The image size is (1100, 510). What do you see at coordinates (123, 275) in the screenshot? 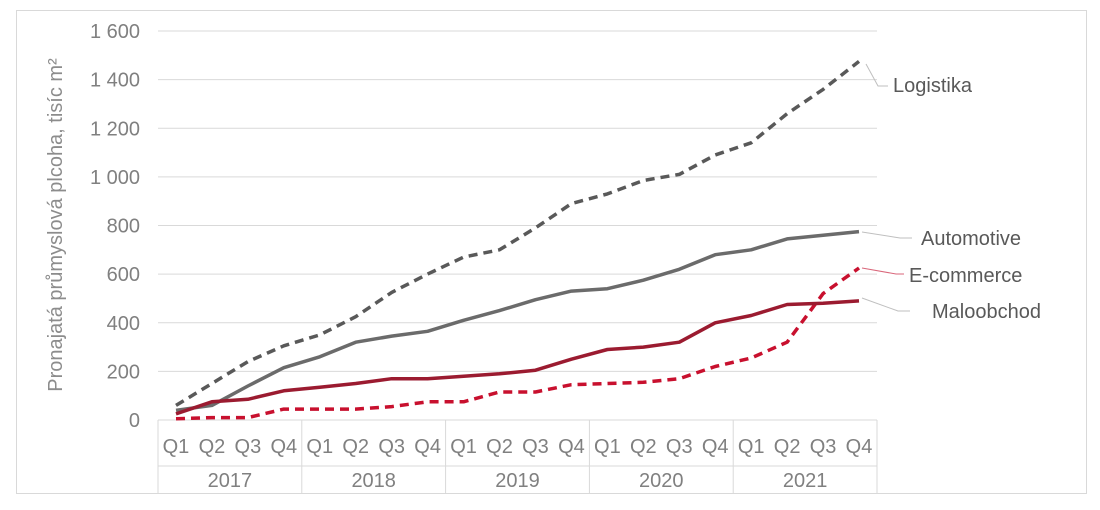
I see `y-tick-label: 600` at bounding box center [123, 275].